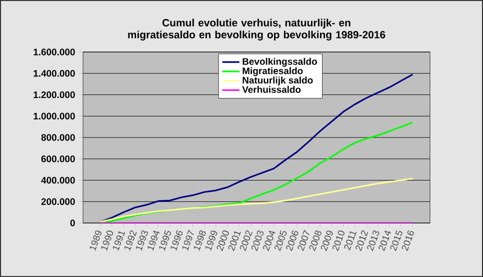 This screenshot has height=277, width=483. I want to click on x-tick-label: 2016, so click(408, 241).